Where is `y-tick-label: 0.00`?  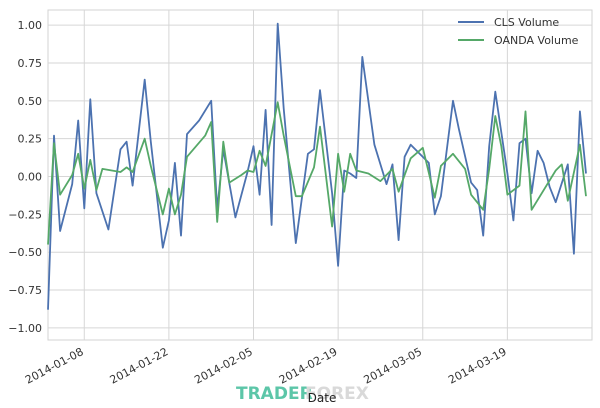
y-tick-label: 0.00 is located at coordinates (30, 177).